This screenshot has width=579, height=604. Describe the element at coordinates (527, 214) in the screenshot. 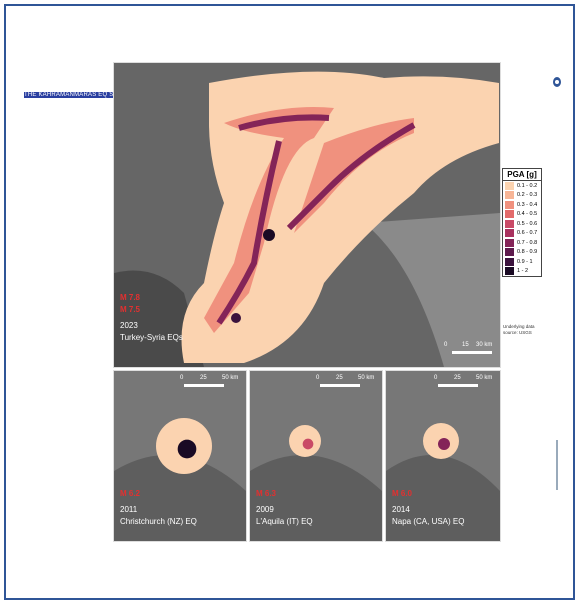

I see `legend-label: 0.4 - 0.5` at that location.